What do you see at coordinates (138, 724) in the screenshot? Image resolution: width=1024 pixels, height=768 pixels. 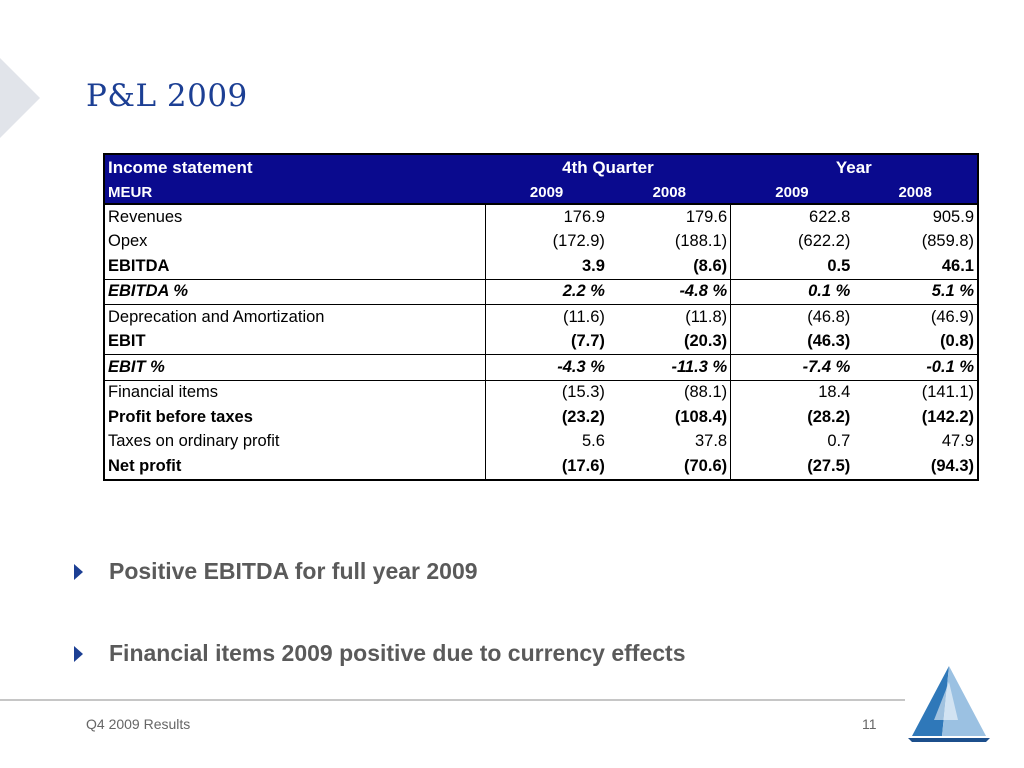 I see `footer-title: Q4 2009 Results` at bounding box center [138, 724].